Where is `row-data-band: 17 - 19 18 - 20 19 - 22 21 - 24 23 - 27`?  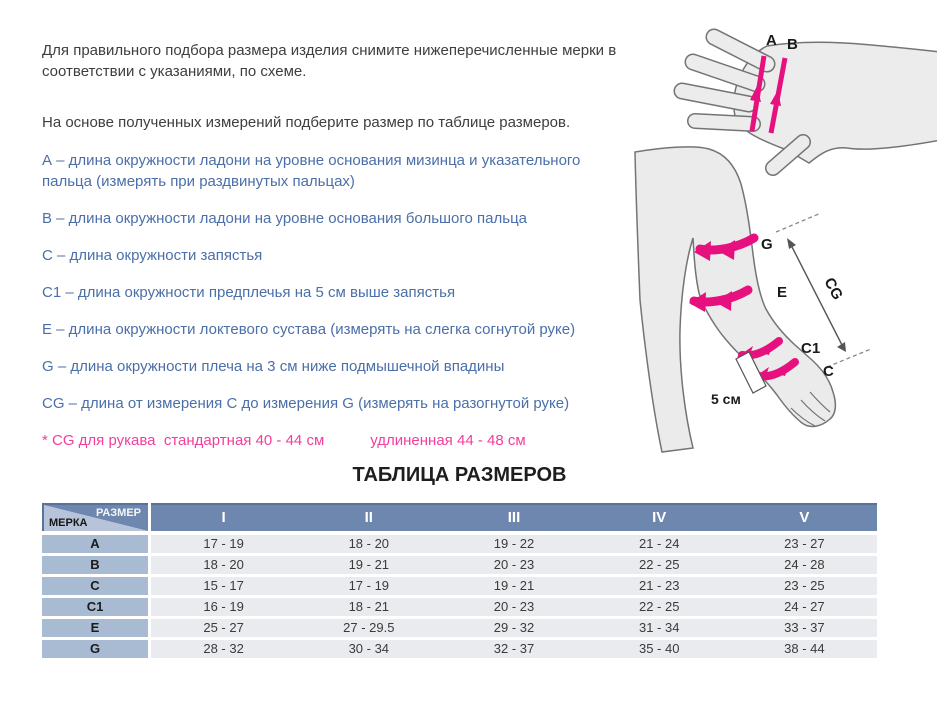 row-data-band: 17 - 19 18 - 20 19 - 22 21 - 24 23 - 27 is located at coordinates (514, 544).